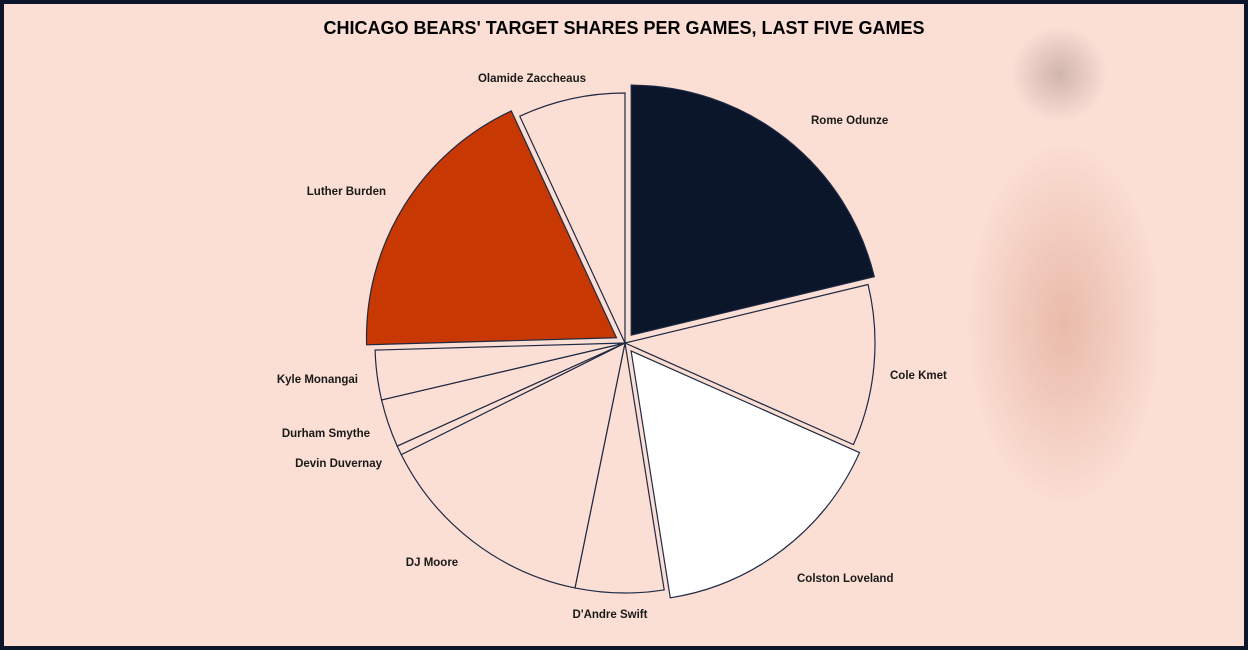  What do you see at coordinates (491, 228) in the screenshot?
I see `pie-slice-luther-burden` at bounding box center [491, 228].